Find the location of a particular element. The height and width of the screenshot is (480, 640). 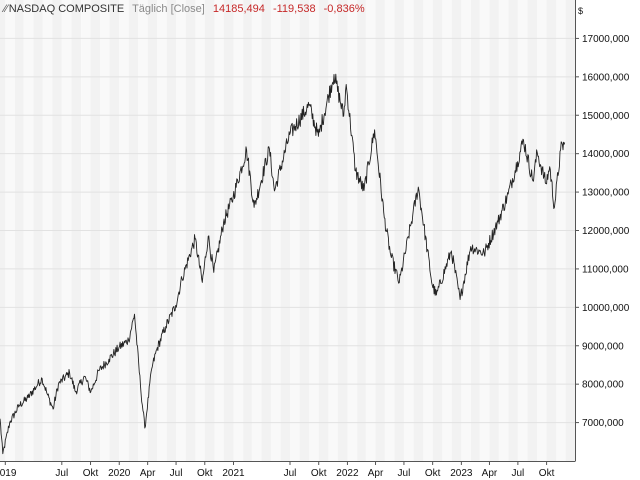

x-tick-label: 2020 is located at coordinates (119, 473).